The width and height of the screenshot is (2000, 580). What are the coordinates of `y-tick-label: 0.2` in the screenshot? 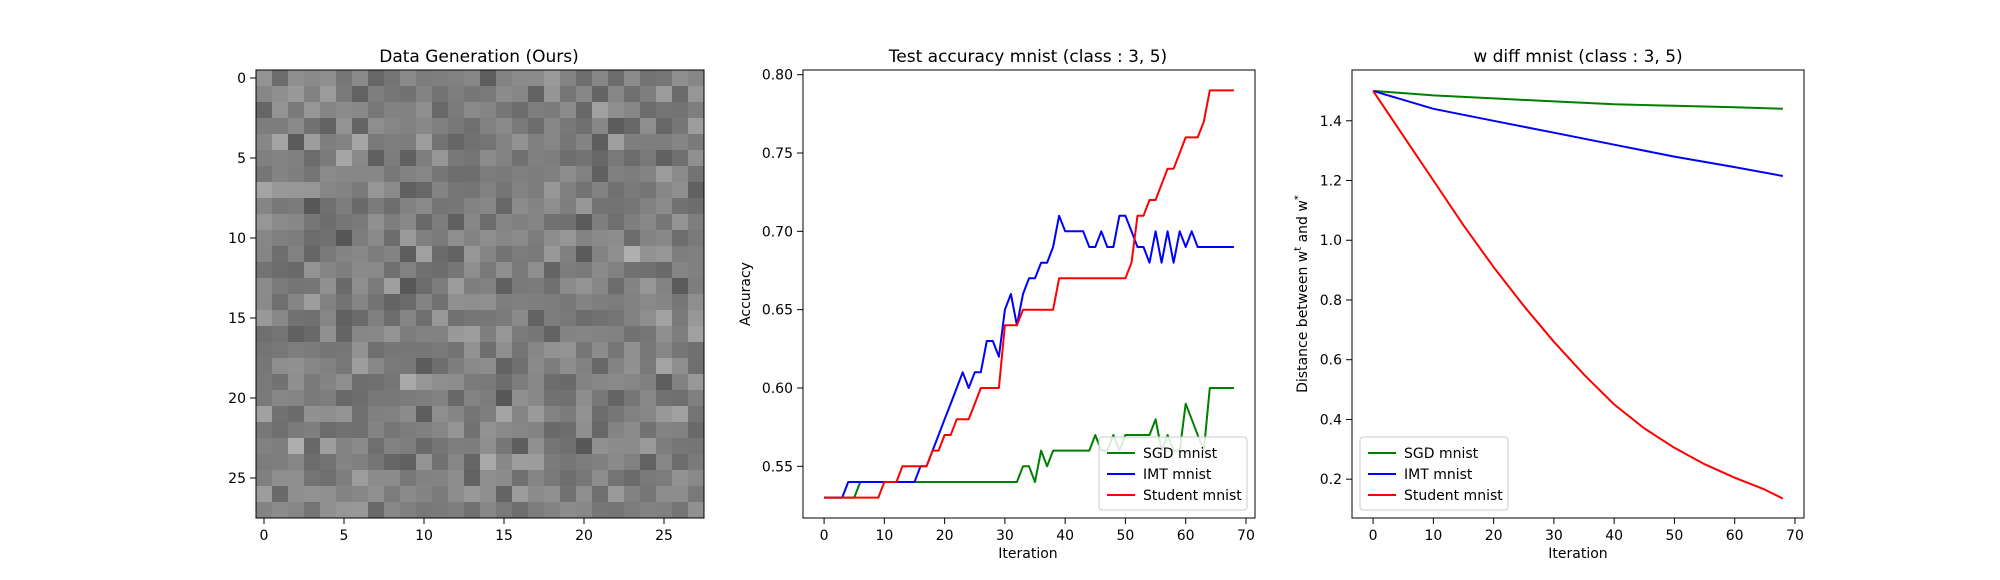 It's located at (1331, 480).